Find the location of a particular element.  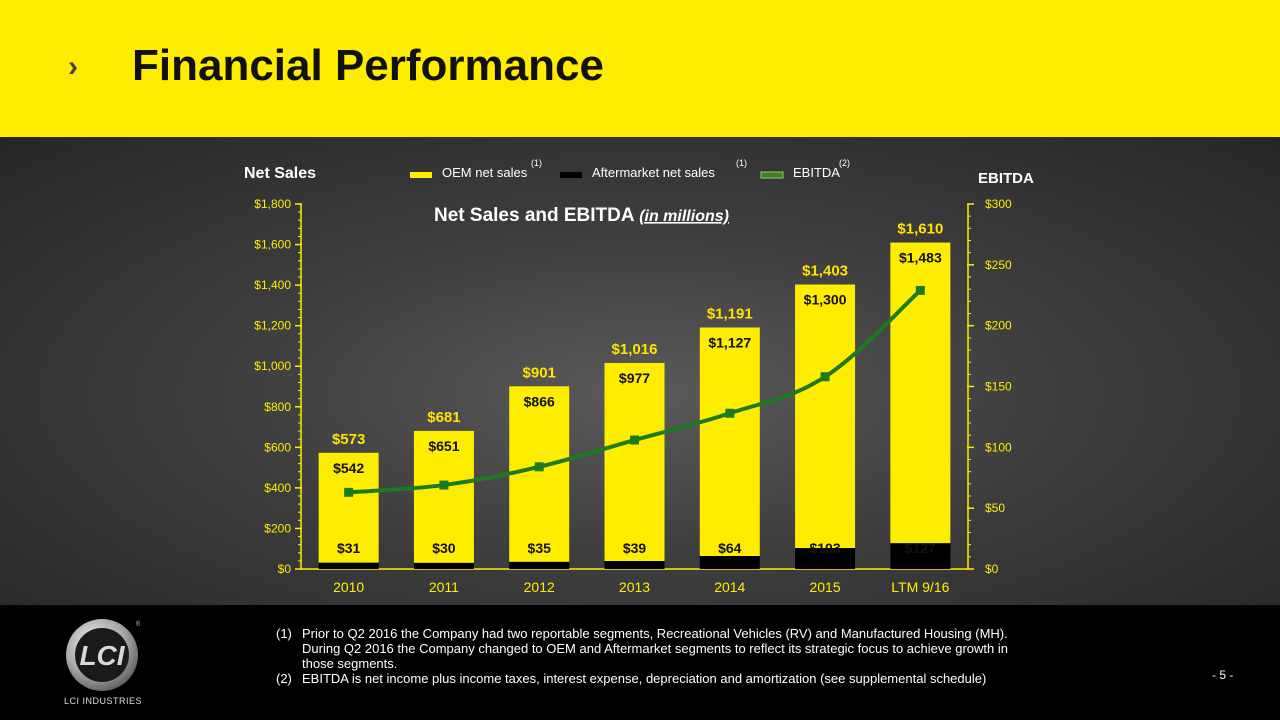

oem-value-label: $651 is located at coordinates (443, 446).